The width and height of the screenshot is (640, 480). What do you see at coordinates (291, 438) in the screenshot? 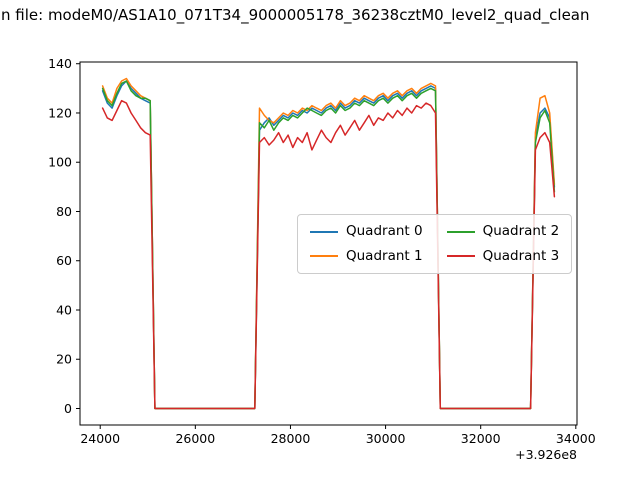
I see `x-tick-label: 28000` at bounding box center [291, 438].